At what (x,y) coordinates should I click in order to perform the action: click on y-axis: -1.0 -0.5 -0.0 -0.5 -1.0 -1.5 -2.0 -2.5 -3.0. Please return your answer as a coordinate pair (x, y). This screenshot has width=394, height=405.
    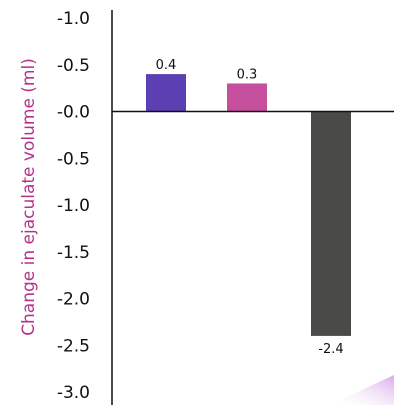
    Looking at the image, I should click on (73, 206).